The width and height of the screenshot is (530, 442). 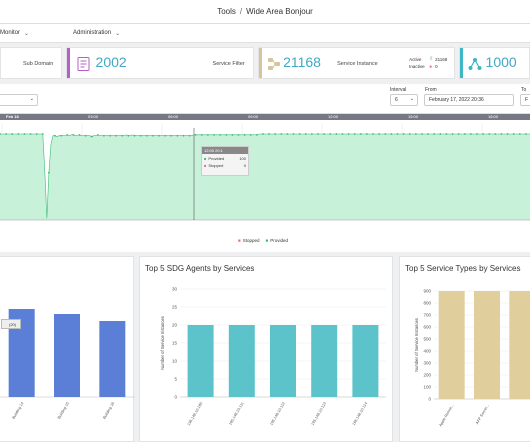 What do you see at coordinates (279, 240) in the screenshot?
I see `legend-provided-label: Provided` at bounding box center [279, 240].